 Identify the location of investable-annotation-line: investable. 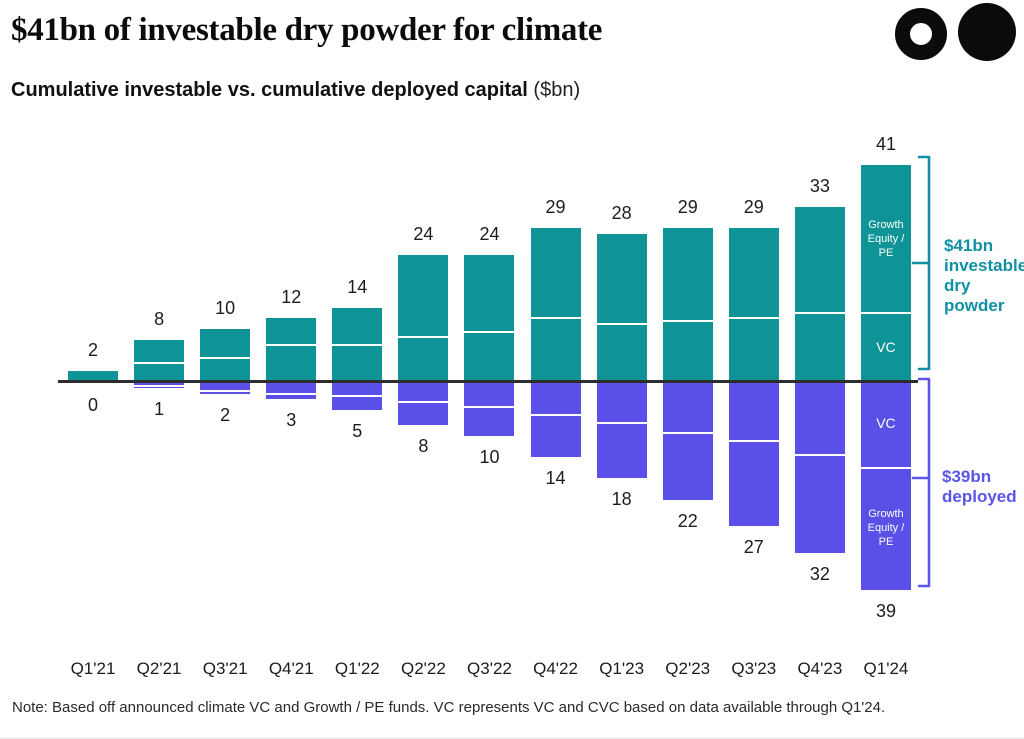
(984, 265).